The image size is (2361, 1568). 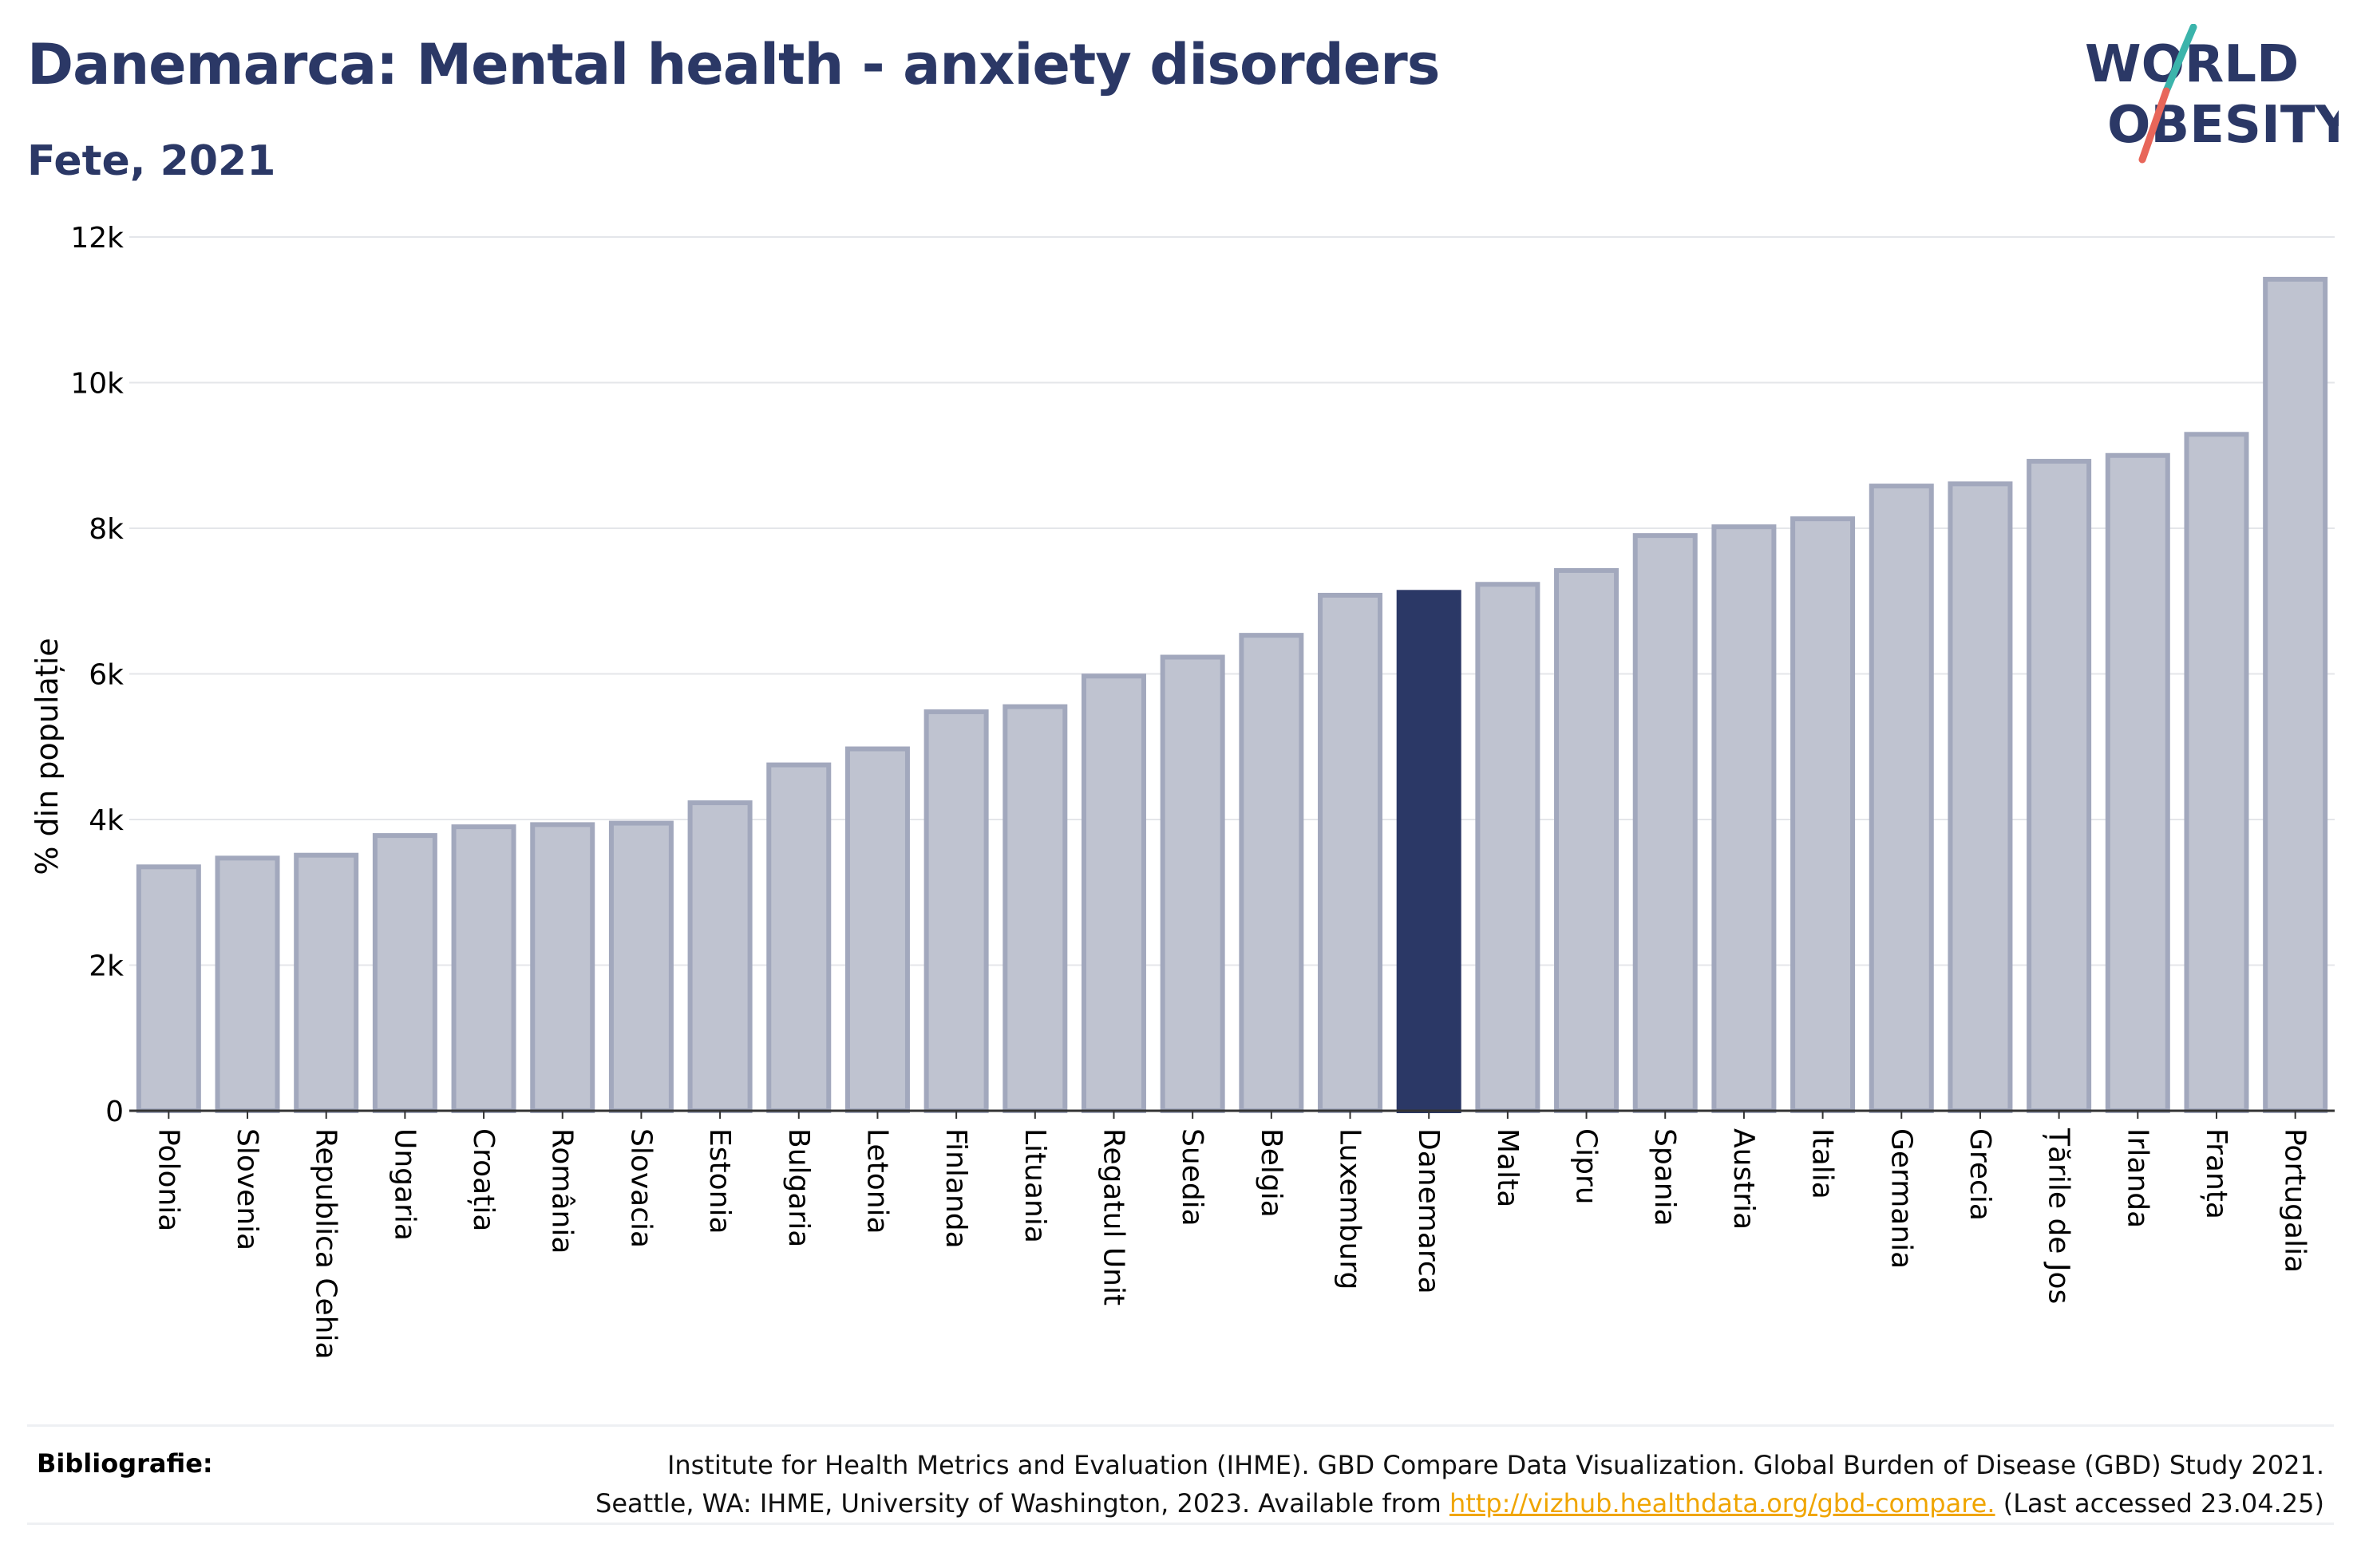 I want to click on y-tick-label: 0, so click(x=114, y=1112).